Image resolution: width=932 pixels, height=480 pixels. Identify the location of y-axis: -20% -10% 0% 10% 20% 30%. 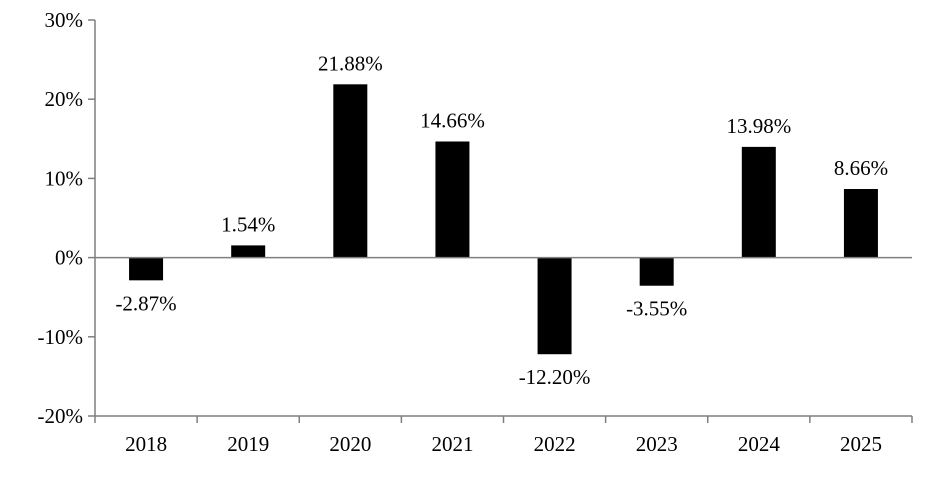
(67, 218).